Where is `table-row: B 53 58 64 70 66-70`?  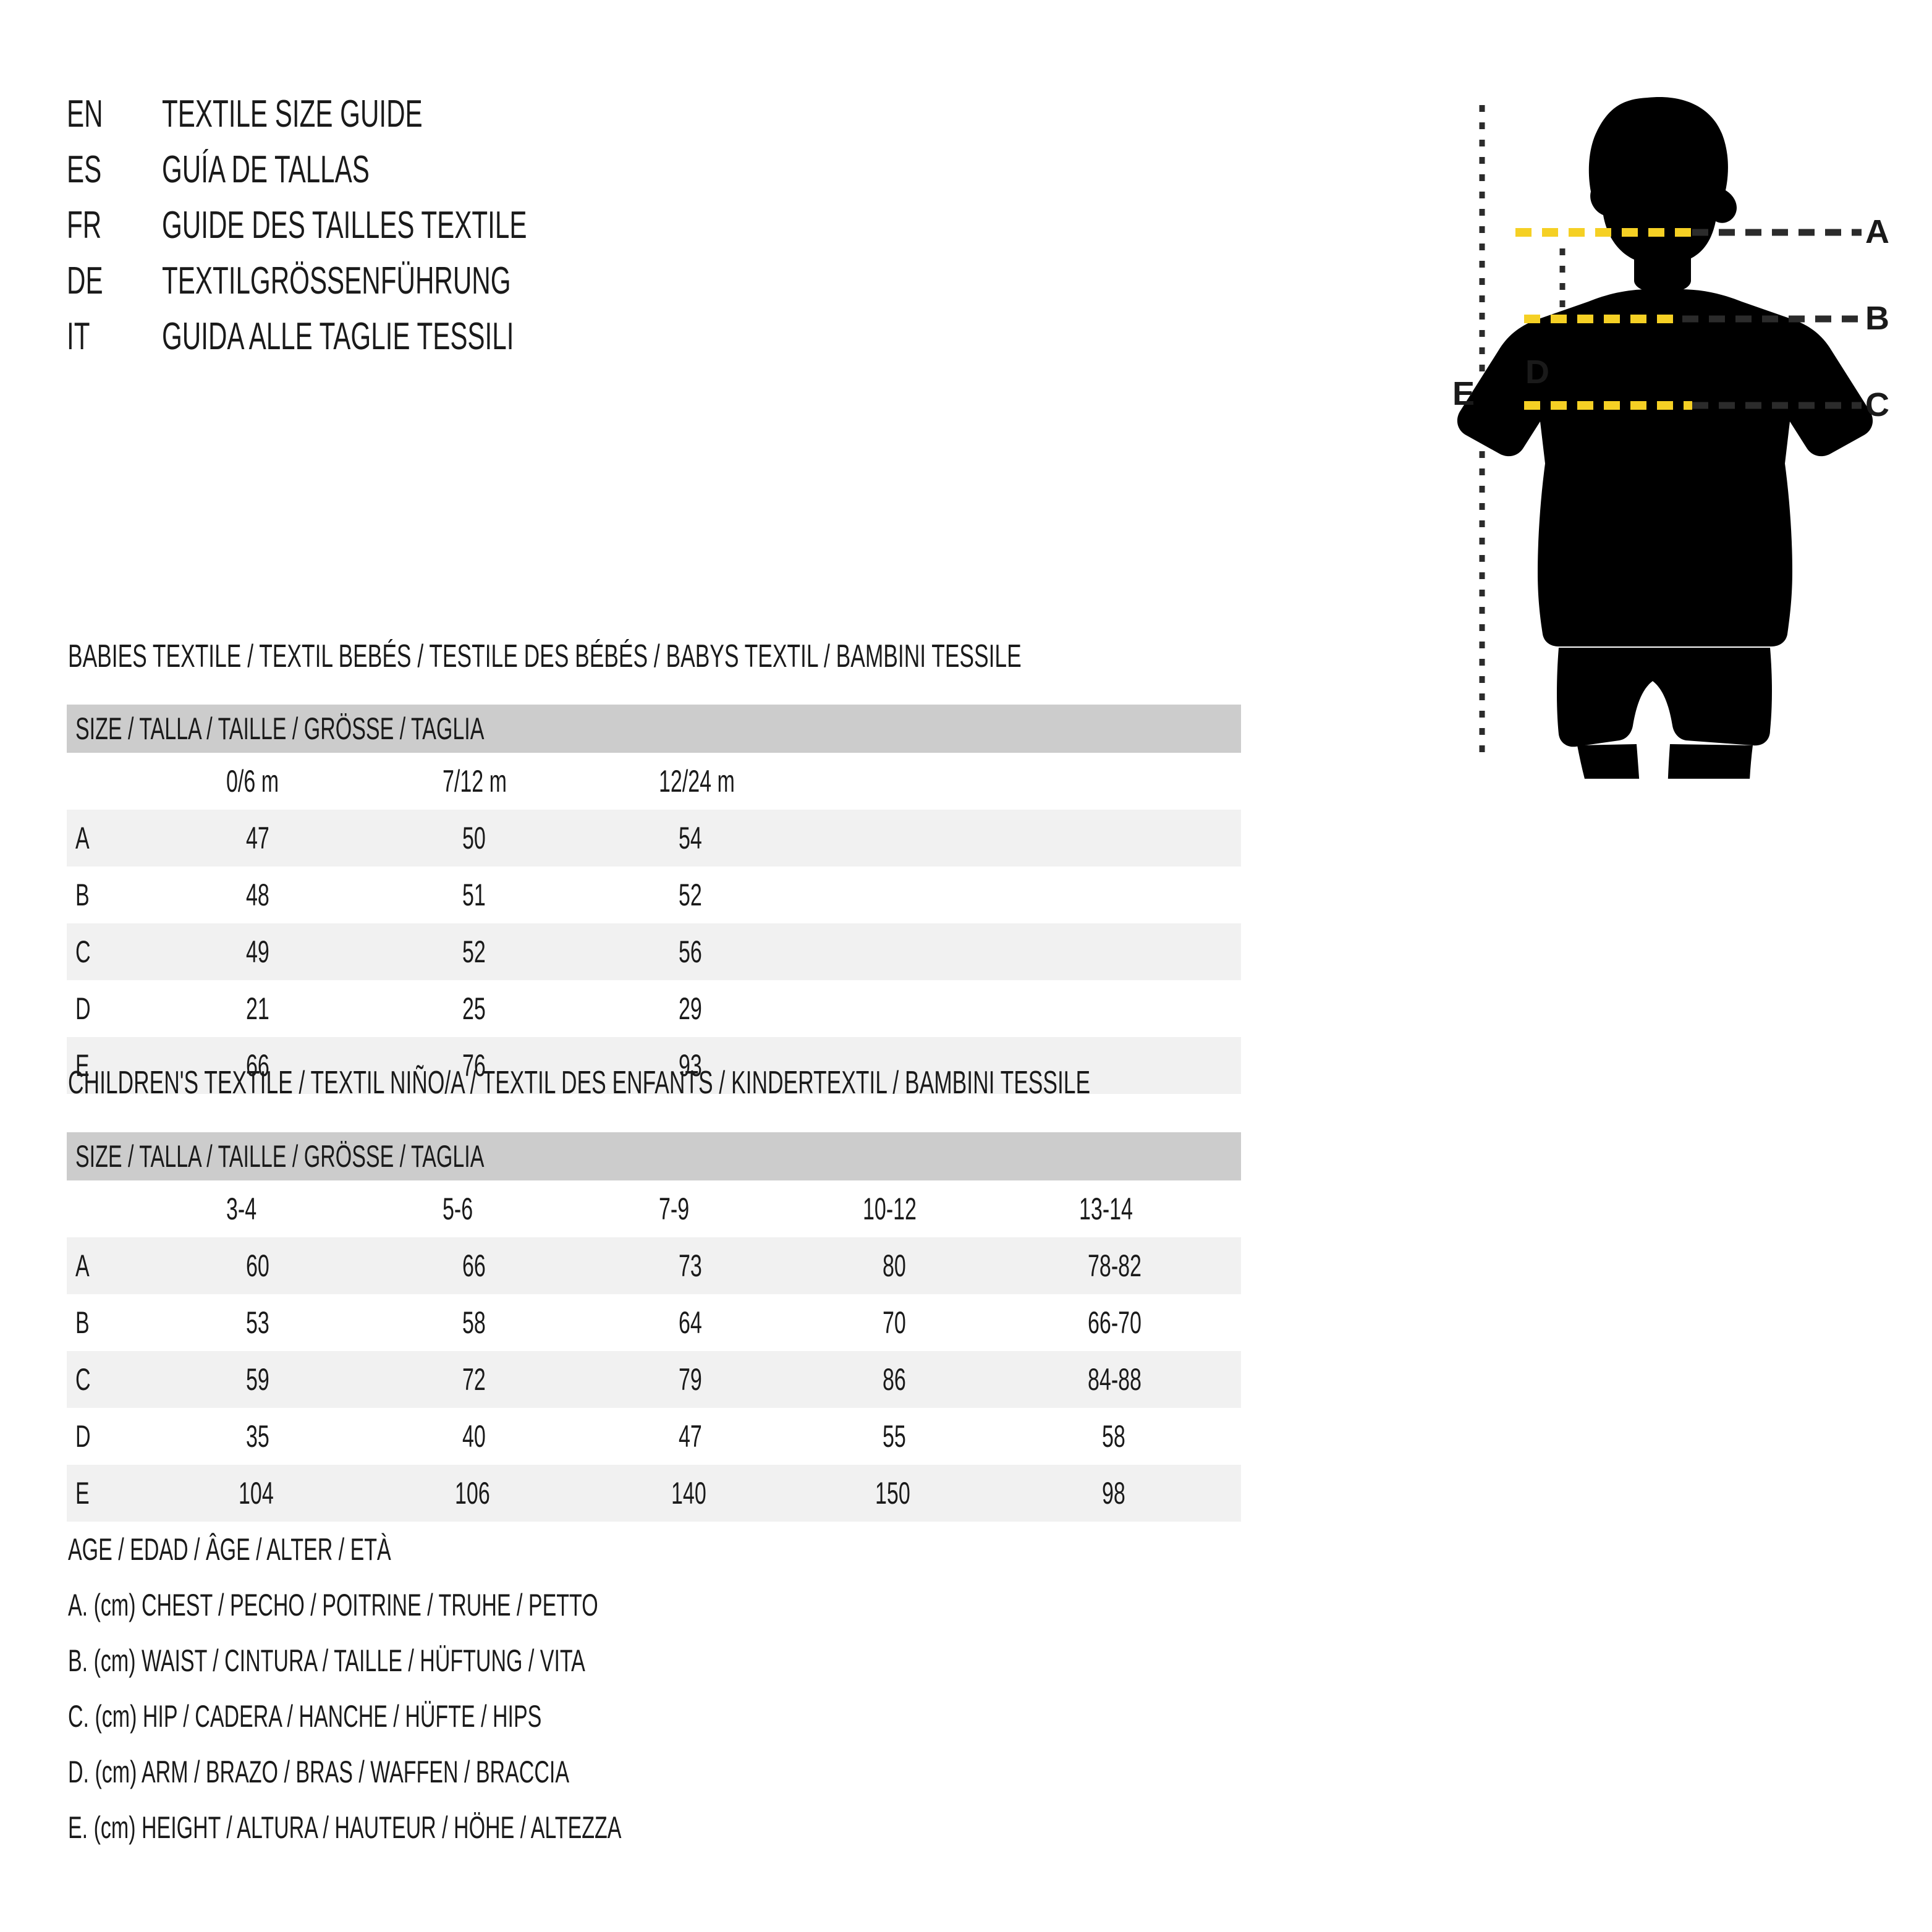 table-row: B 53 58 64 70 66-70 is located at coordinates (654, 1322).